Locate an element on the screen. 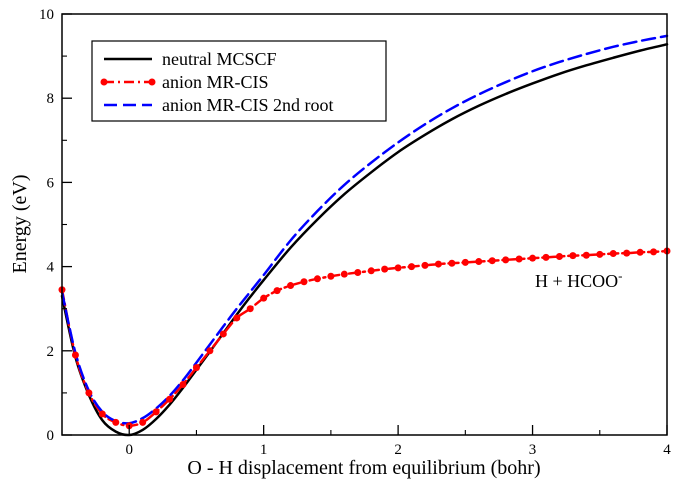 The height and width of the screenshot is (481, 674). legend-label-neutral-mcscf: neutral MCSCF is located at coordinates (219, 59).